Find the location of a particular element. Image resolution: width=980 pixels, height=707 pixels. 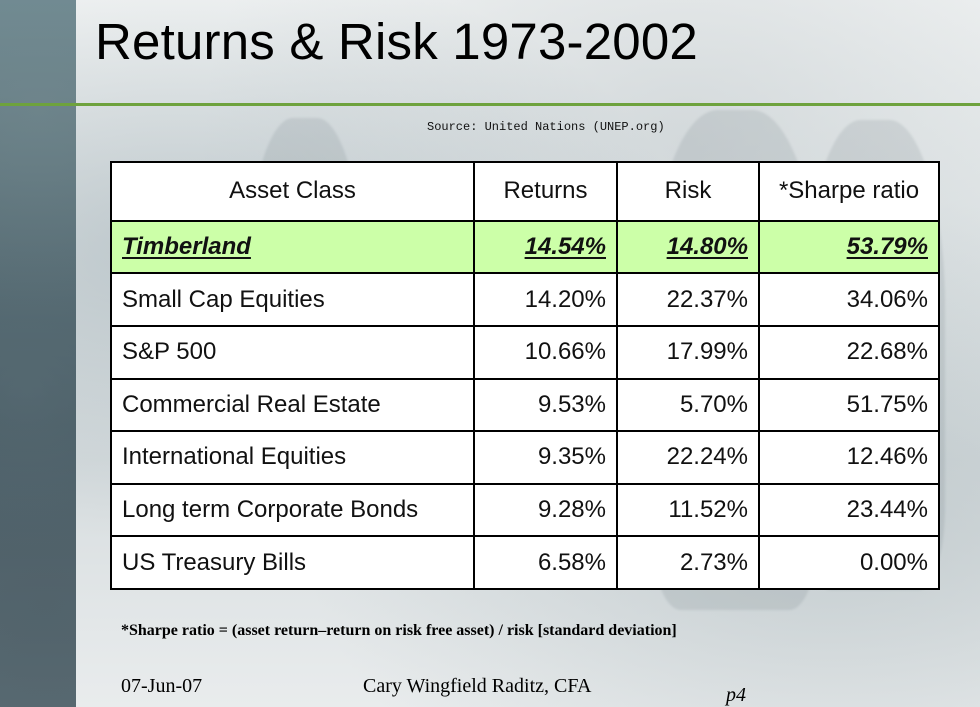

returns-cell: 9.35% is located at coordinates (545, 457).